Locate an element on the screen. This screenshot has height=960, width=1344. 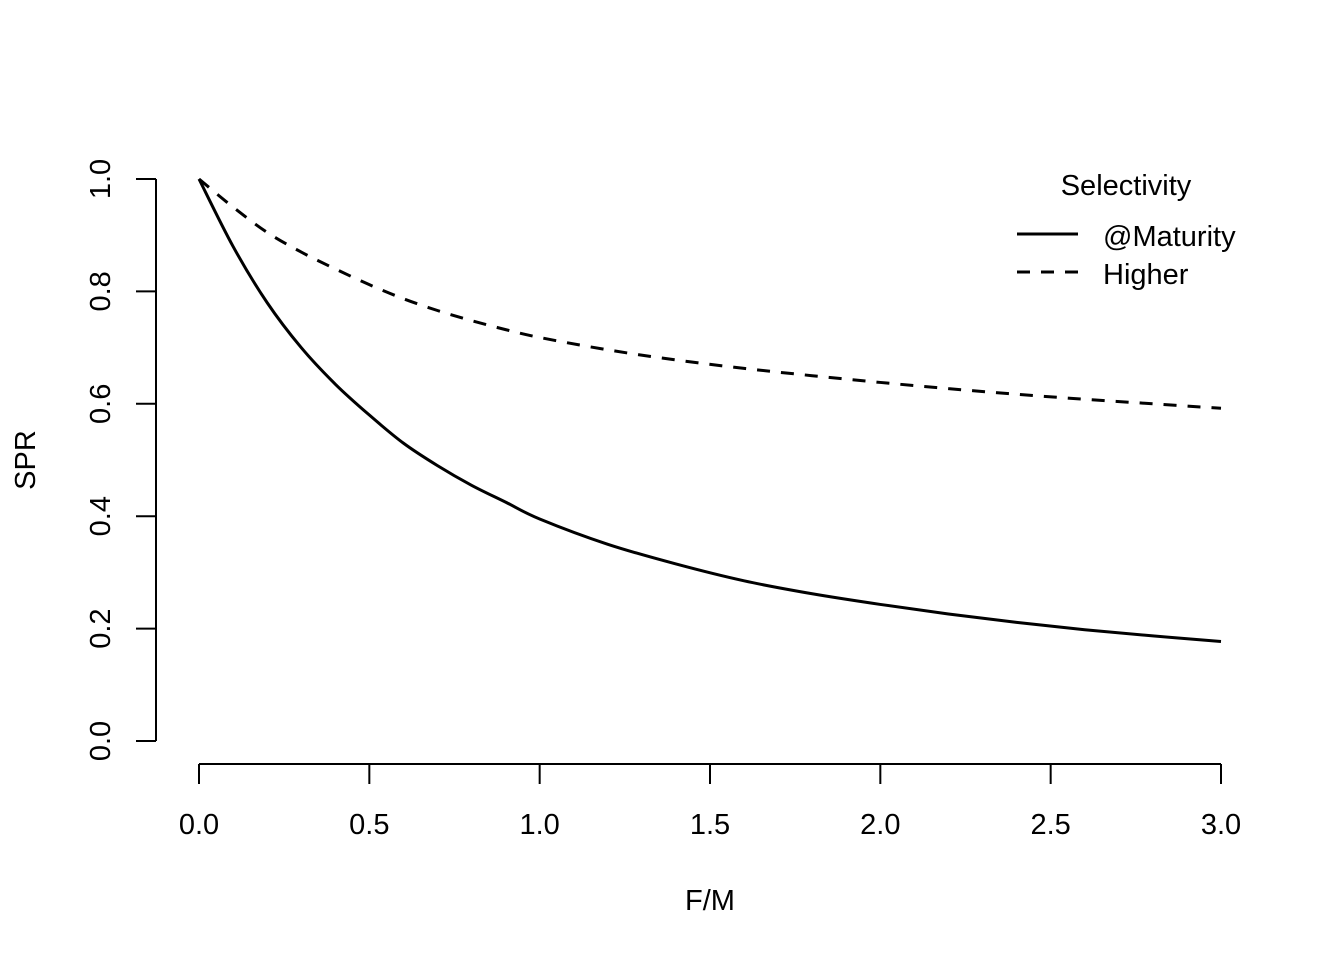
y-axis-label: SPR is located at coordinates (26, 460).